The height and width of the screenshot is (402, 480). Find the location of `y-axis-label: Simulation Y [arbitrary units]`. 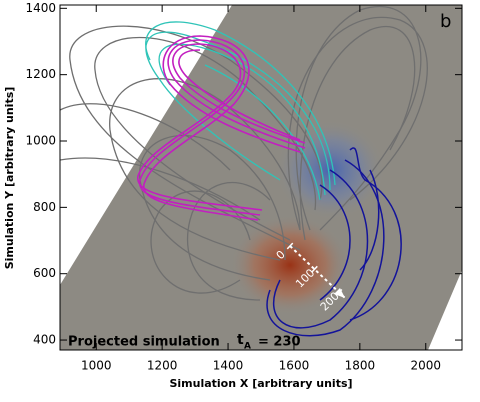

y-axis-label: Simulation Y [arbitrary units] is located at coordinates (9, 178).